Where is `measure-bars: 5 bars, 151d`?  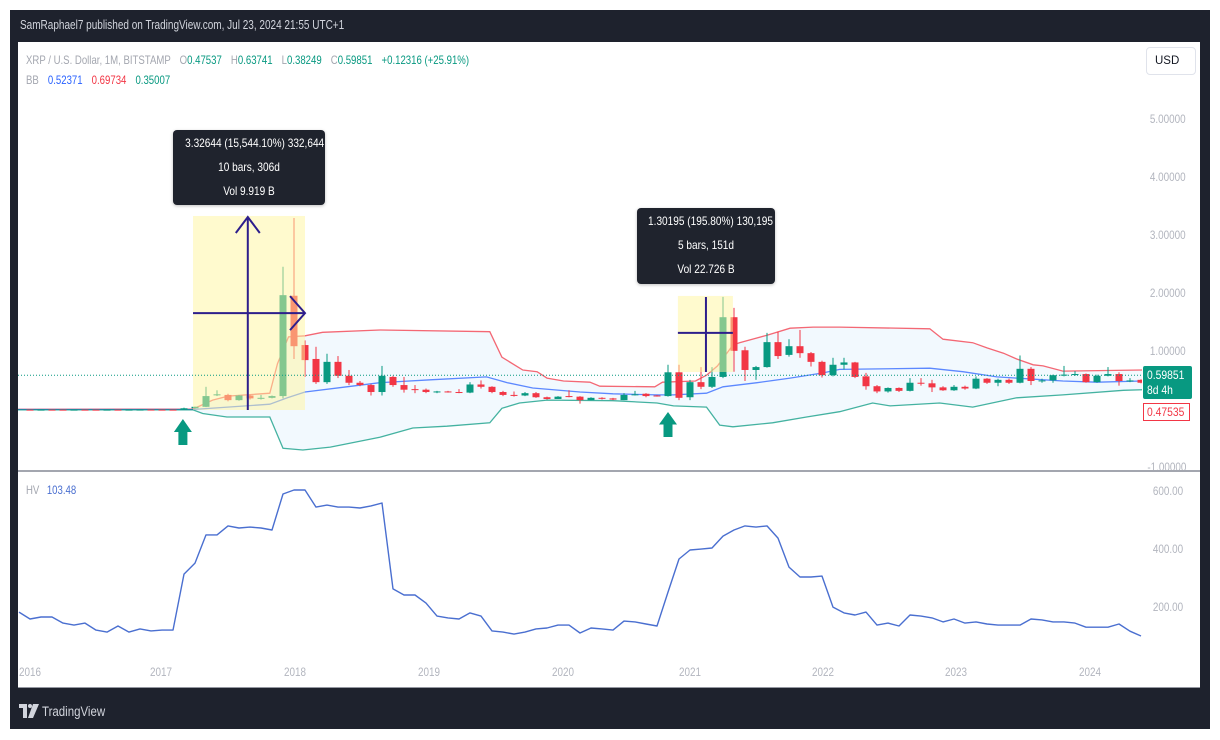 measure-bars: 5 bars, 151d is located at coordinates (706, 245).